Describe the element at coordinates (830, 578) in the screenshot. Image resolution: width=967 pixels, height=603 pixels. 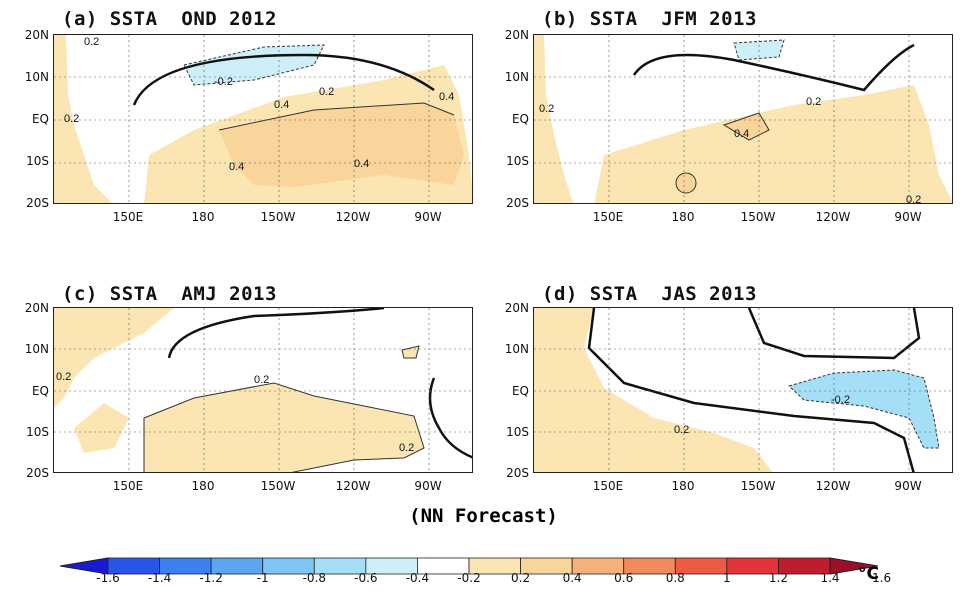
I see `colorbar-tick-label: 1.4` at that location.